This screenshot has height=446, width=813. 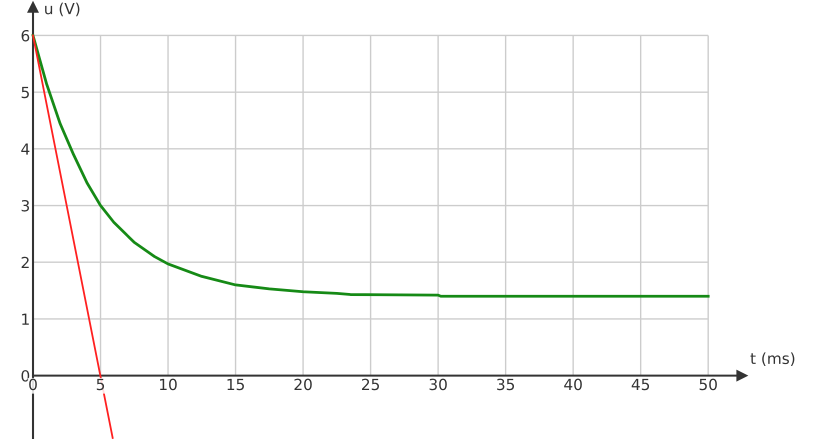 I want to click on x-tick-label: 40, so click(x=573, y=384).